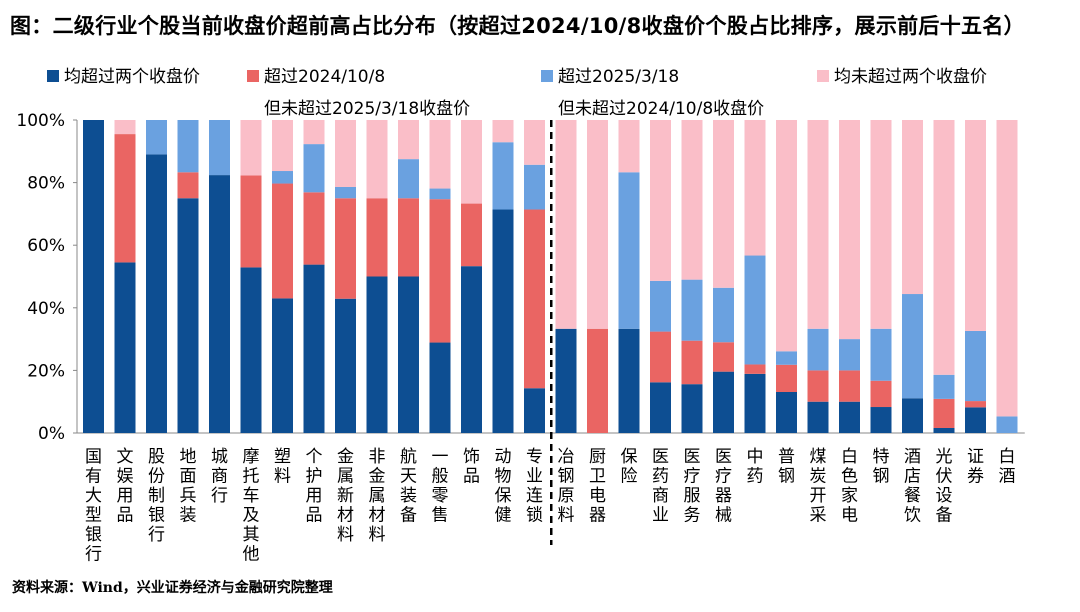  What do you see at coordinates (849, 496) in the screenshot?
I see `x-tick-label: 家` at bounding box center [849, 496].